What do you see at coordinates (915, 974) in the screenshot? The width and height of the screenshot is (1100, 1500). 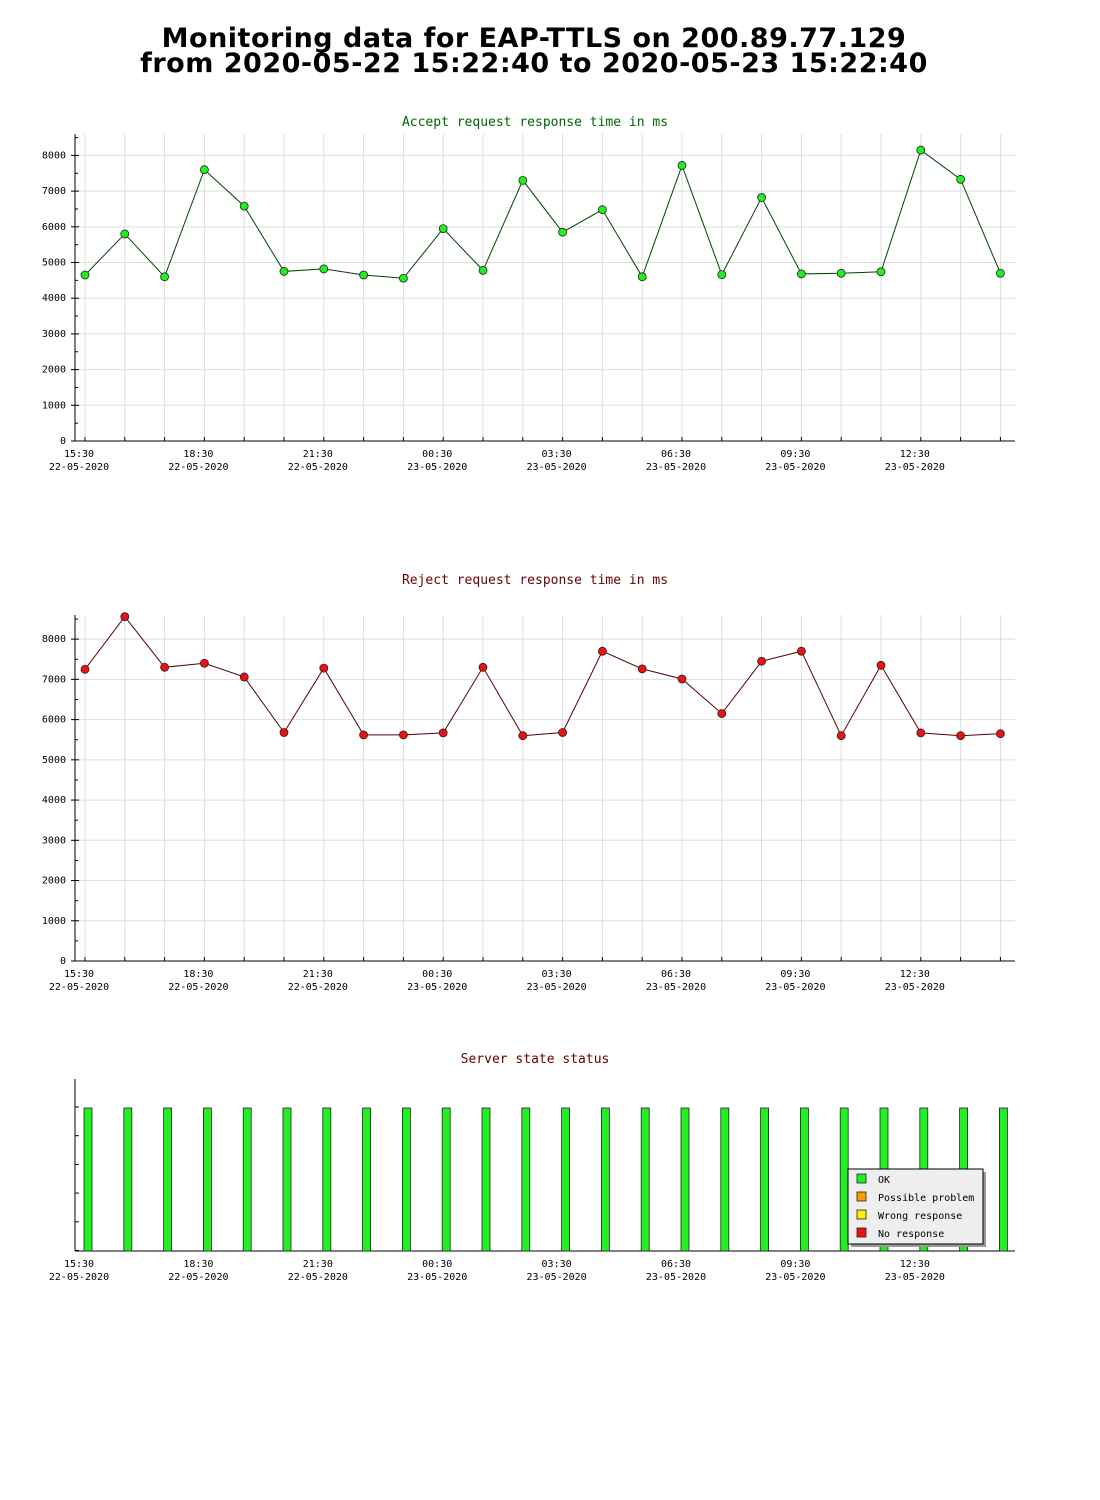 I see `reject-x-tick-label-time: 12:30` at bounding box center [915, 974].